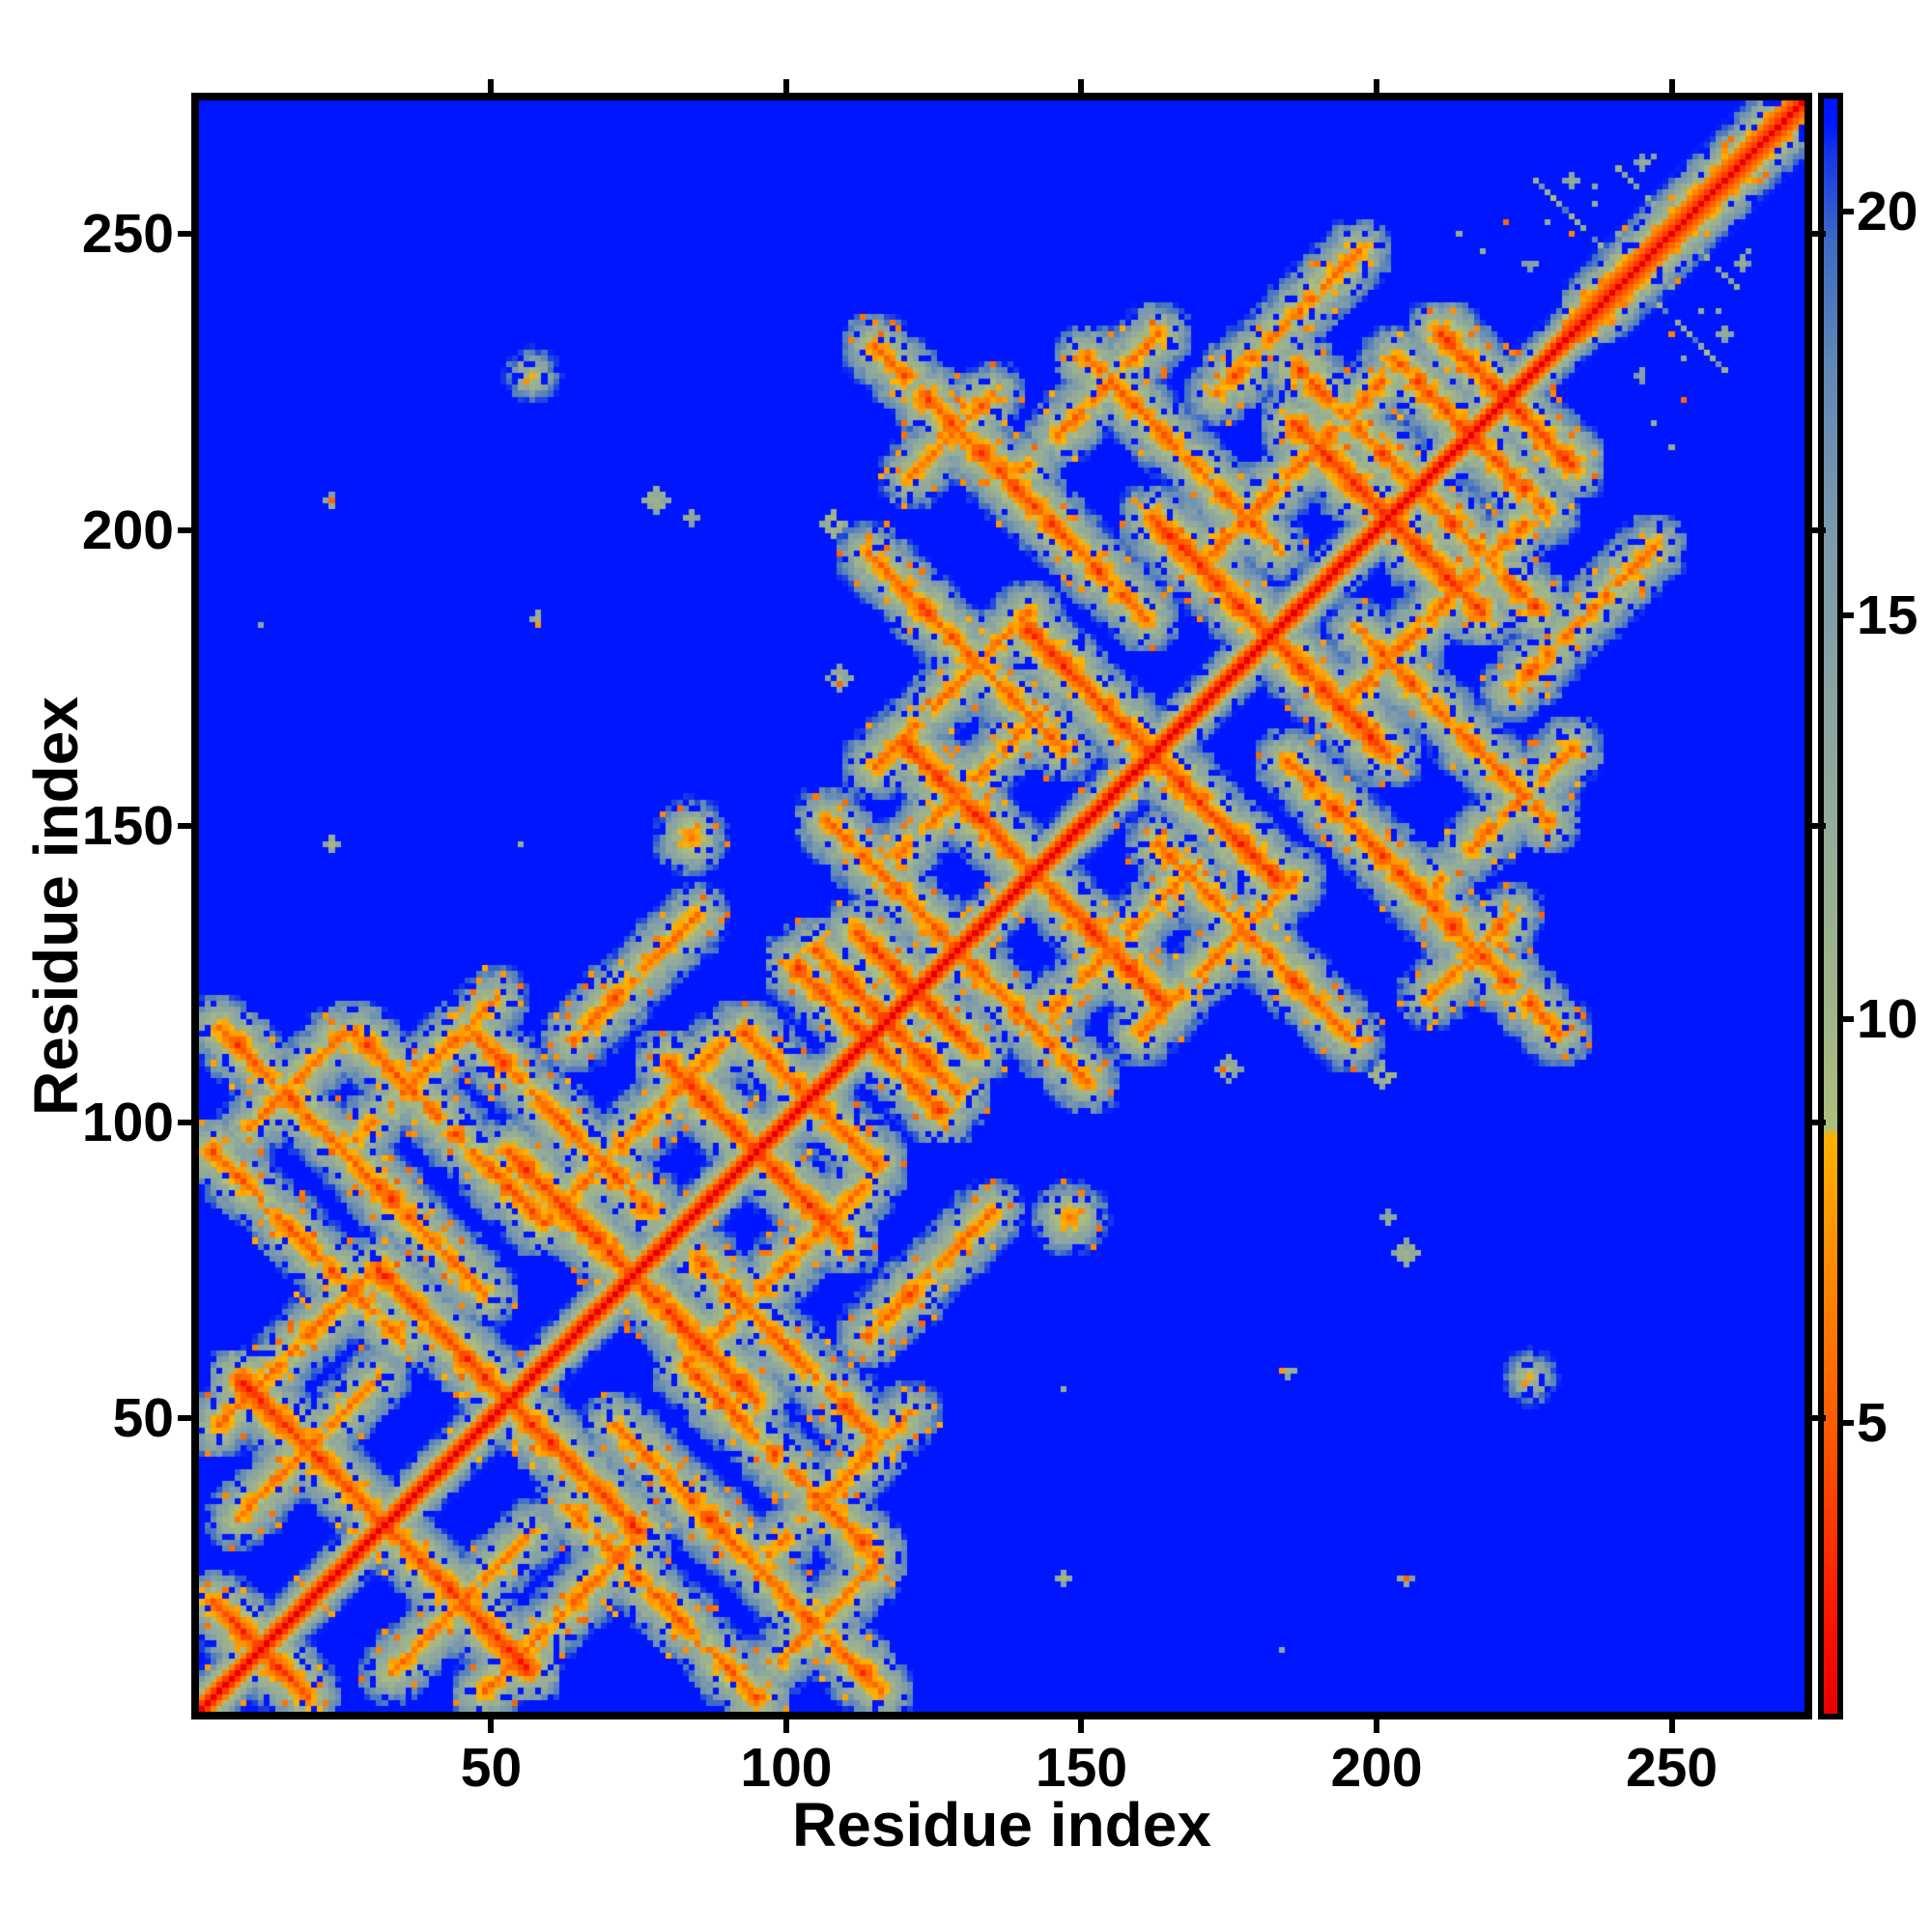 The width and height of the screenshot is (1932, 1932). What do you see at coordinates (1819, 1418) in the screenshot?
I see `y-tick-50-right` at bounding box center [1819, 1418].